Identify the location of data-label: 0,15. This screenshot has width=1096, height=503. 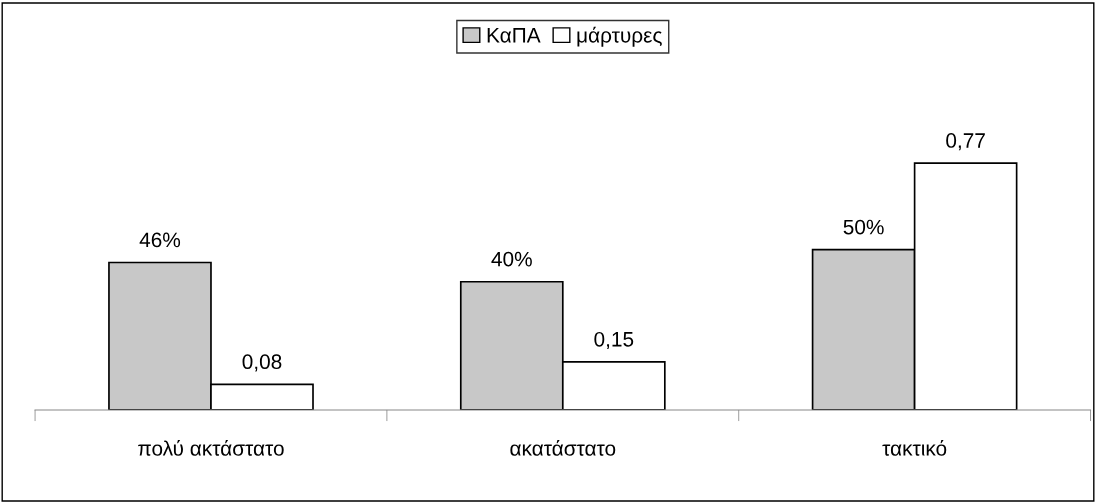
(614, 340).